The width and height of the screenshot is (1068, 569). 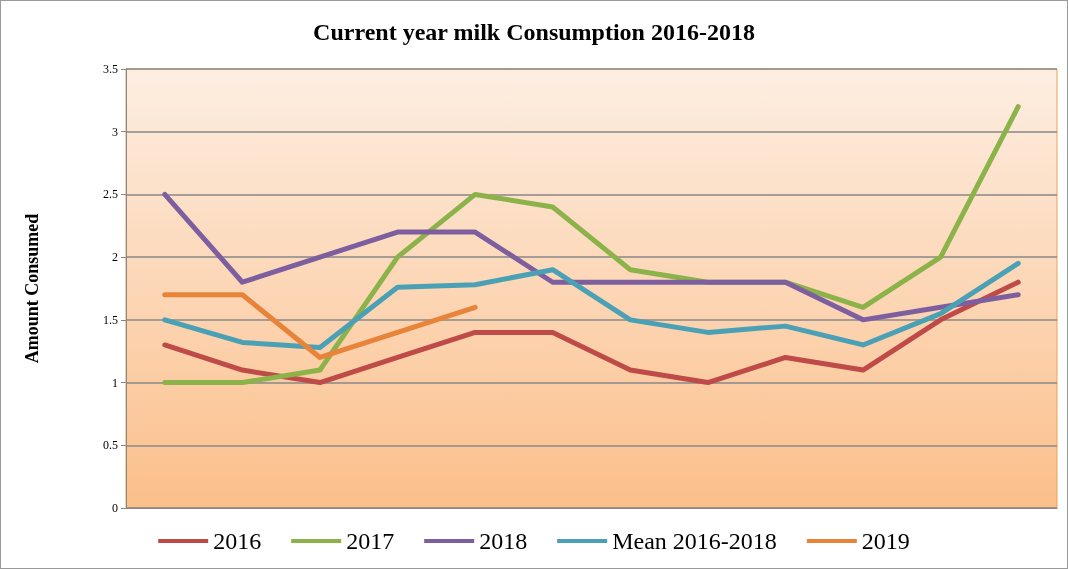 What do you see at coordinates (115, 382) in the screenshot?
I see `y-tick-label: 1` at bounding box center [115, 382].